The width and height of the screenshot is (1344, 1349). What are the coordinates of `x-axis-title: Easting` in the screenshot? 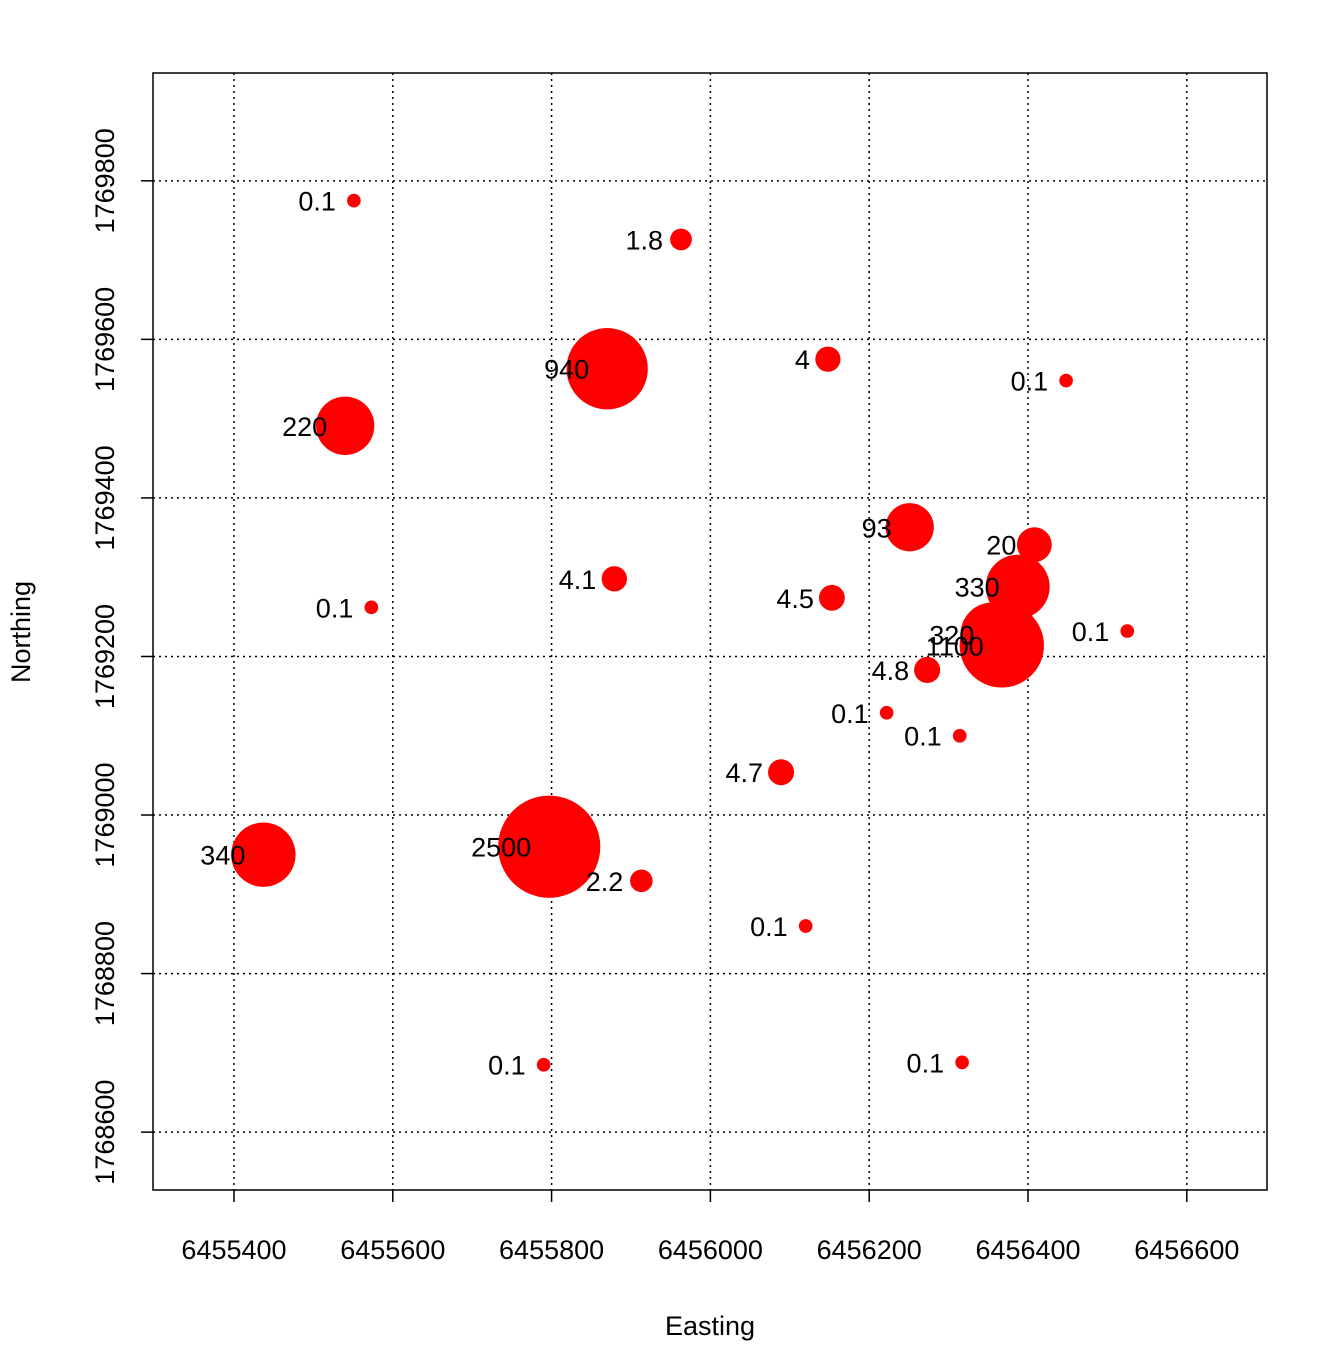 It's located at (710, 1326).